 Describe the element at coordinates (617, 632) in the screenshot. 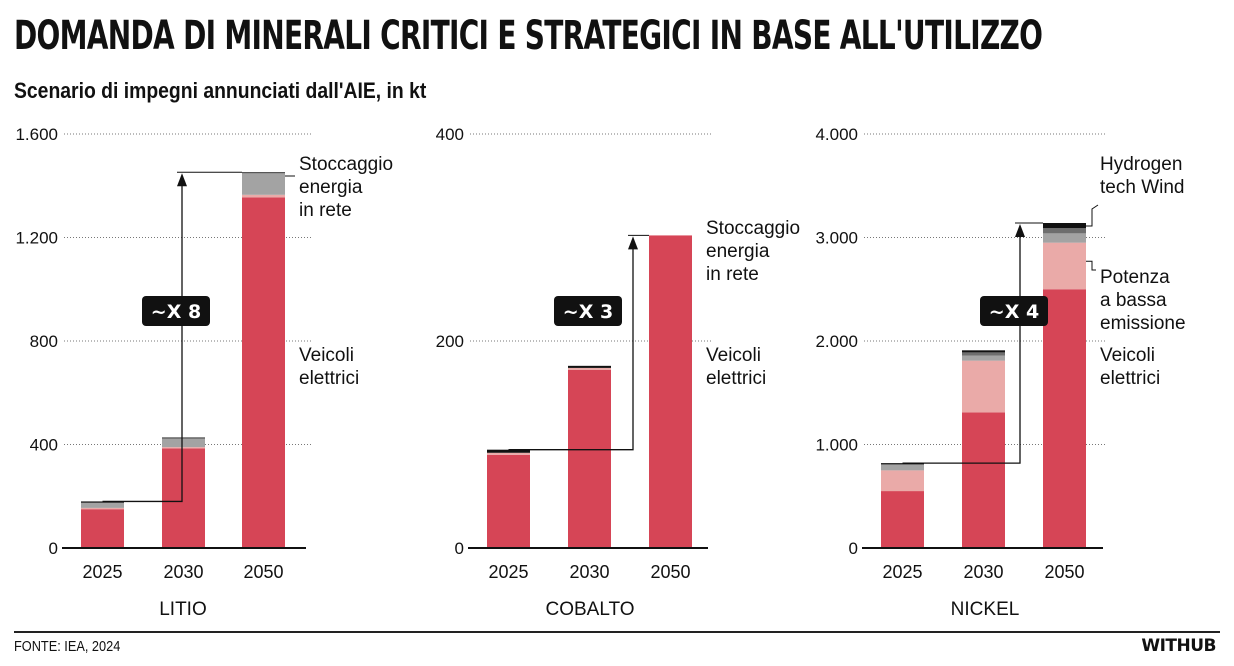

I see `footer-divider` at that location.